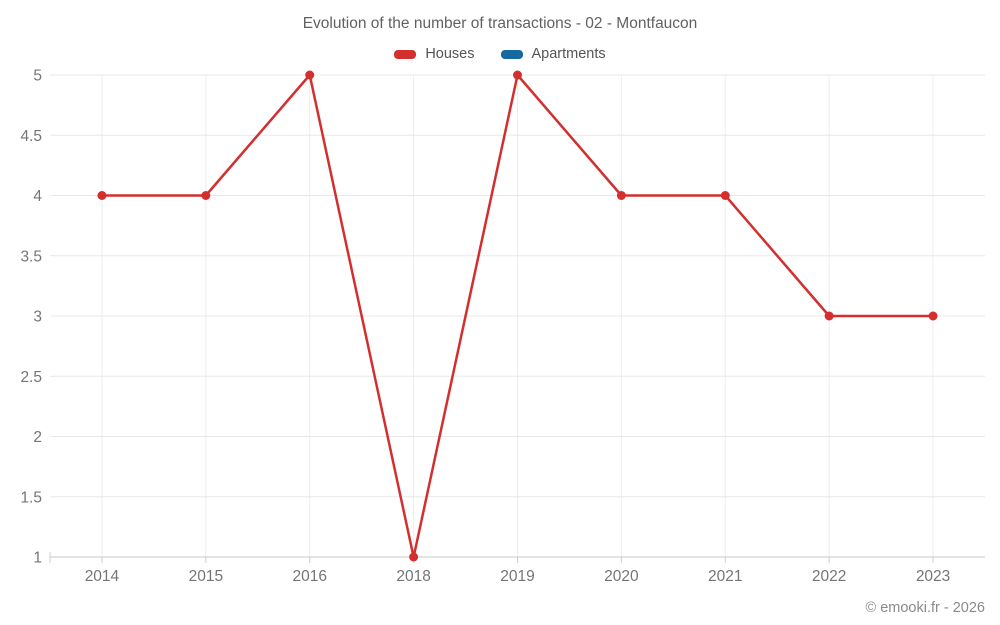  Describe the element at coordinates (206, 576) in the screenshot. I see `x-axis-label: 2015` at that location.